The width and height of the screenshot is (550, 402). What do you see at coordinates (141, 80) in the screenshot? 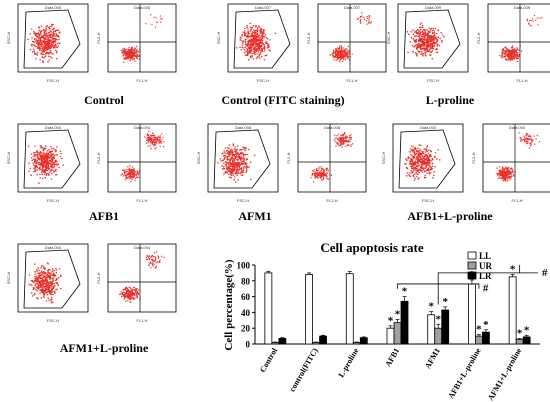
I see `fl-plot-0-xlabel: FL1-H` at bounding box center [141, 80].